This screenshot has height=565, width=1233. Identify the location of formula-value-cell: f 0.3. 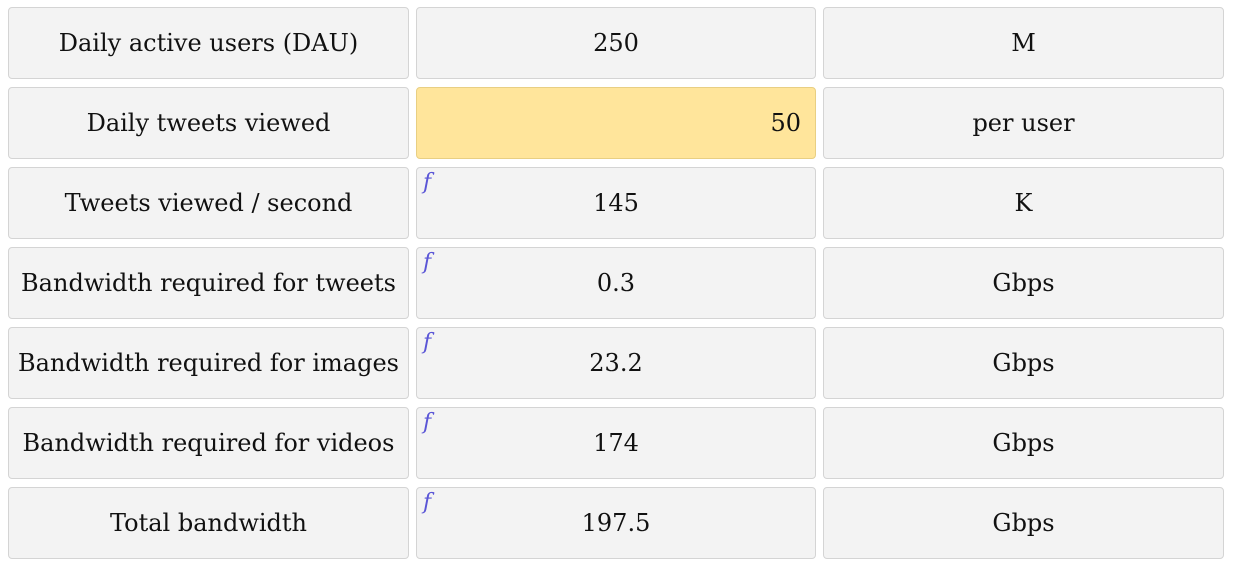
(616, 283).